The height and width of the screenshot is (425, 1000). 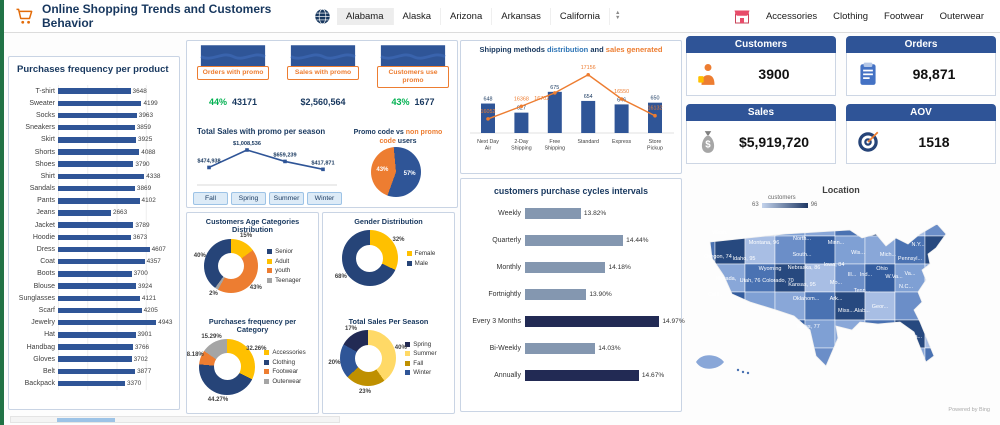 What do you see at coordinates (791, 16) in the screenshot?
I see `category-item-accessories: Accessories` at bounding box center [791, 16].